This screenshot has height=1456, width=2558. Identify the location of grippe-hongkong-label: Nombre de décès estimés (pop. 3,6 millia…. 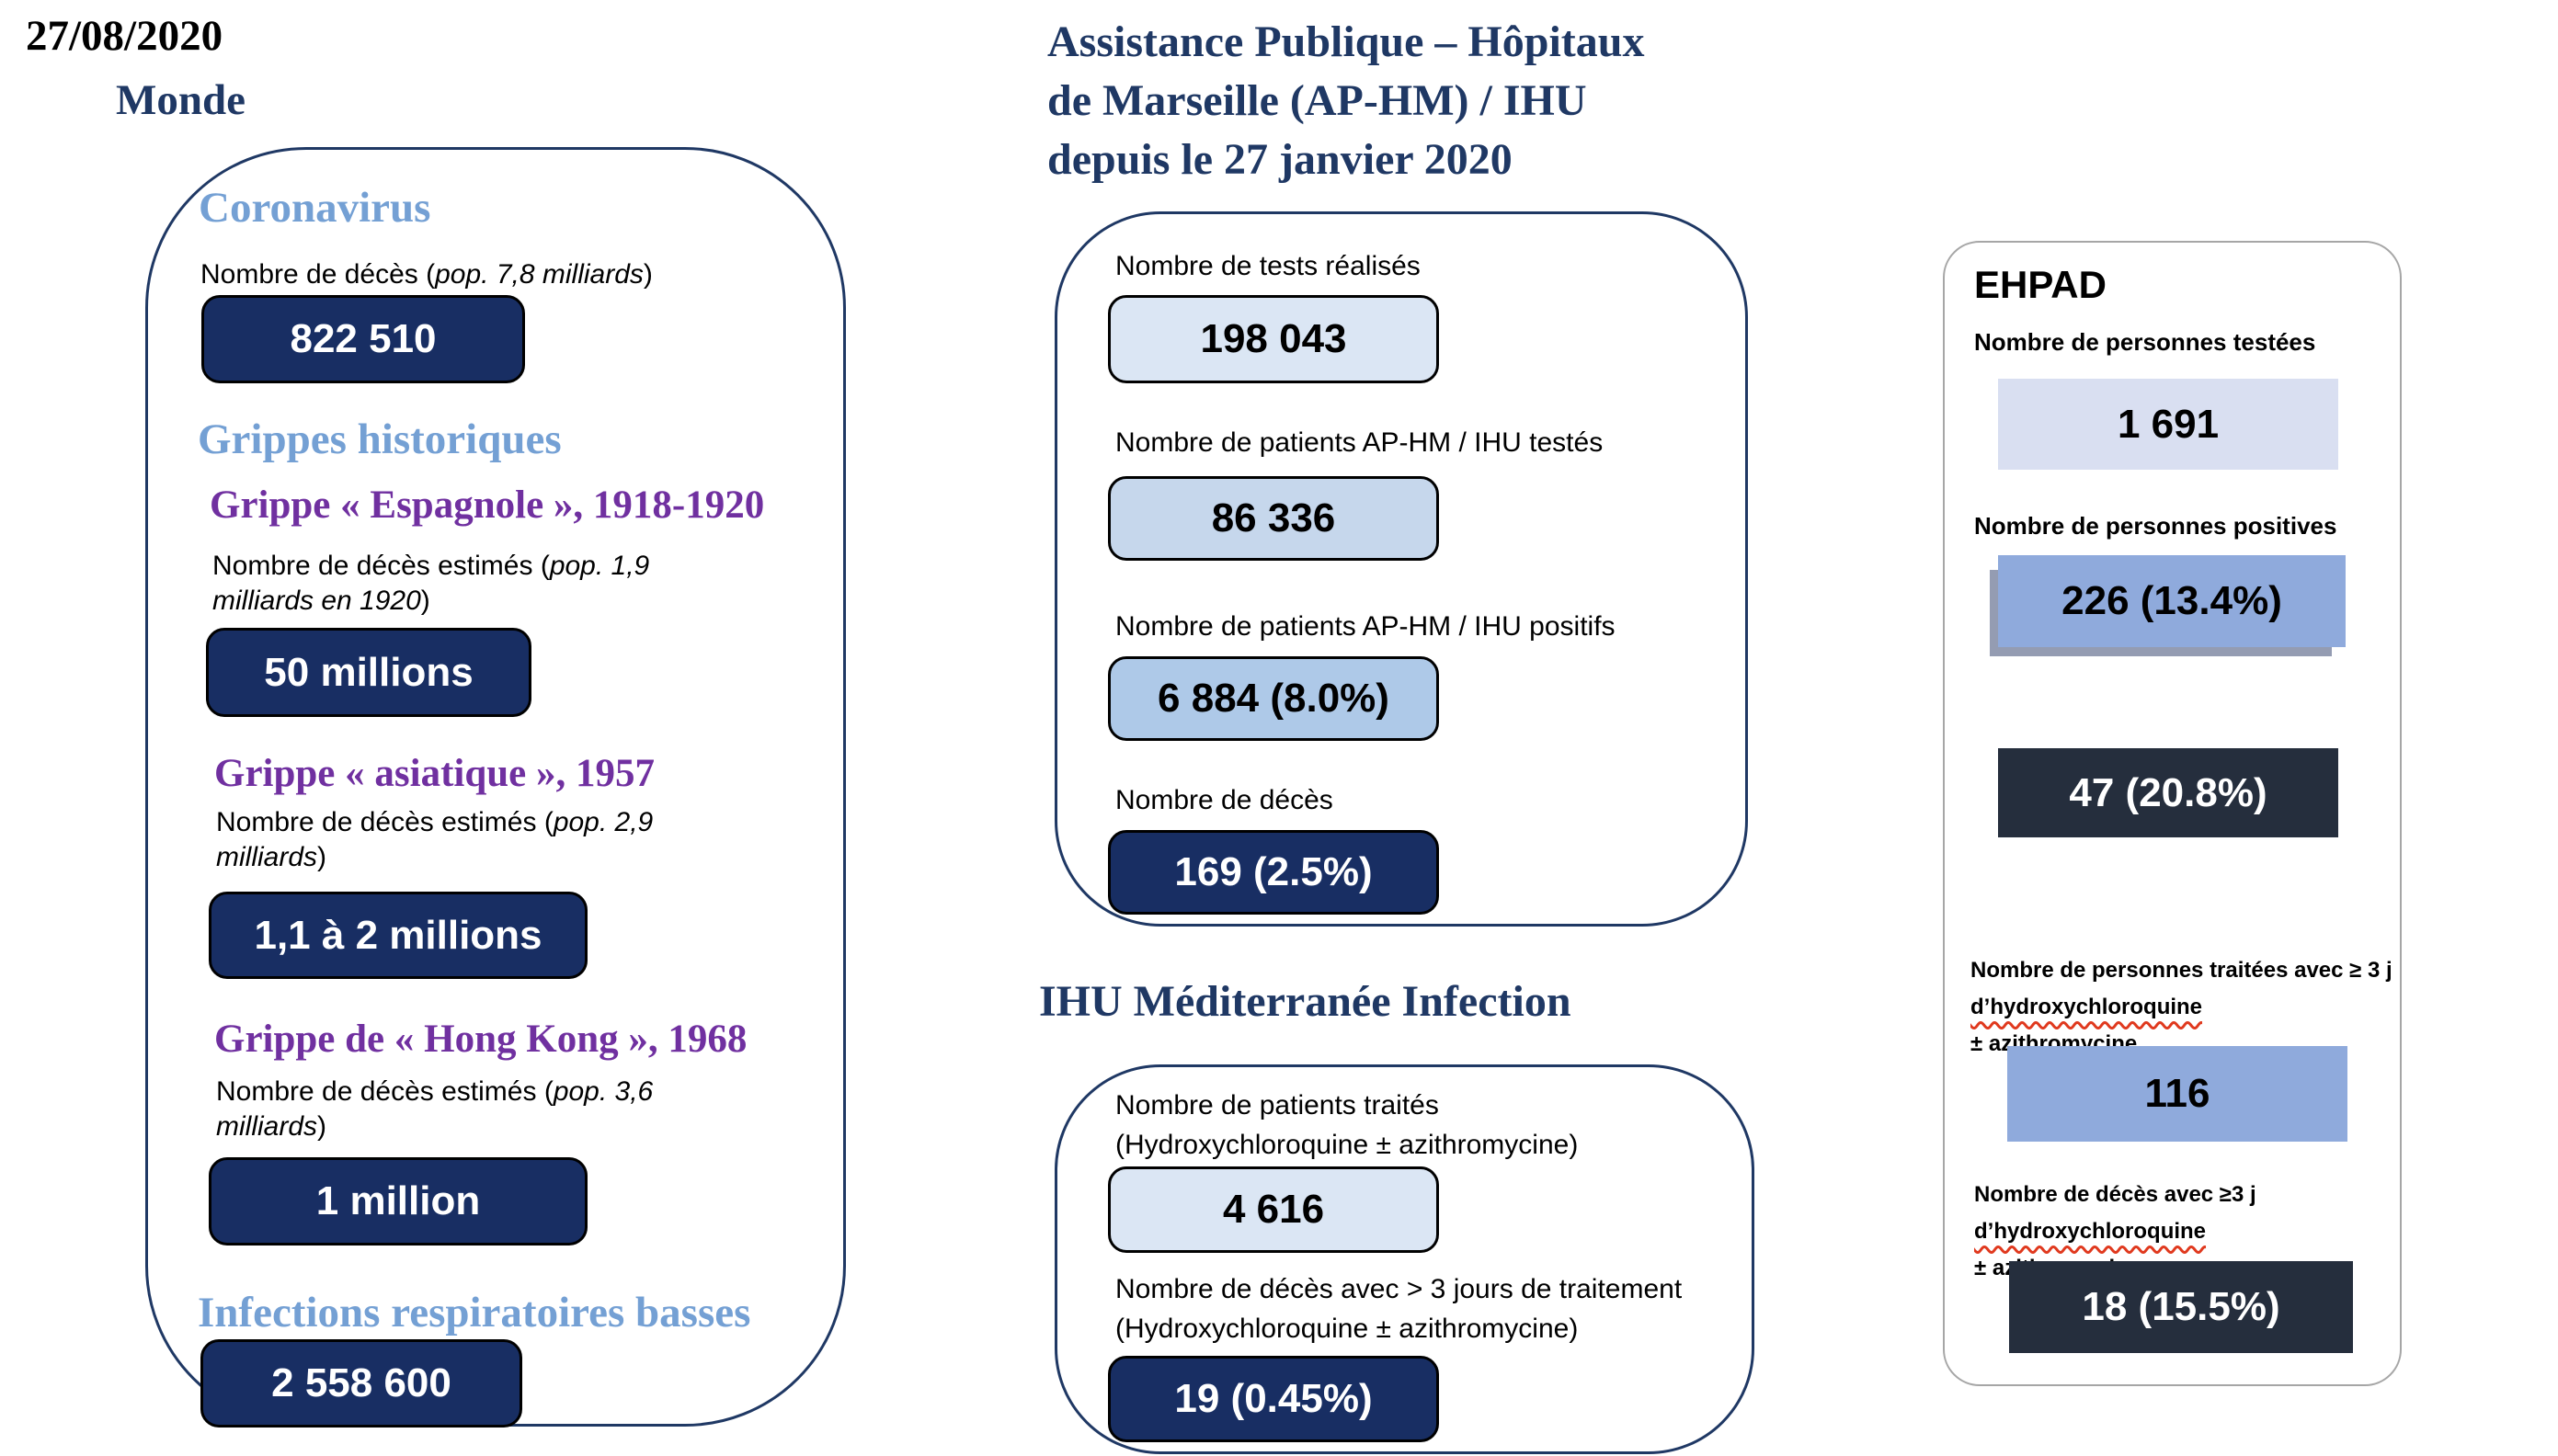
(435, 1109).